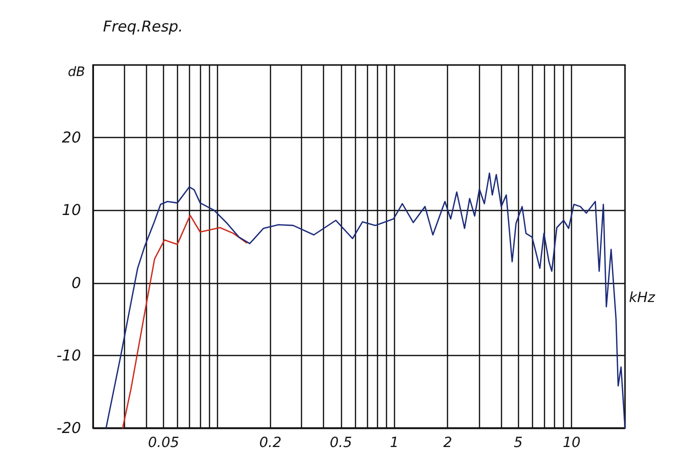 The image size is (673, 470). I want to click on x-tick-label: 2, so click(447, 443).